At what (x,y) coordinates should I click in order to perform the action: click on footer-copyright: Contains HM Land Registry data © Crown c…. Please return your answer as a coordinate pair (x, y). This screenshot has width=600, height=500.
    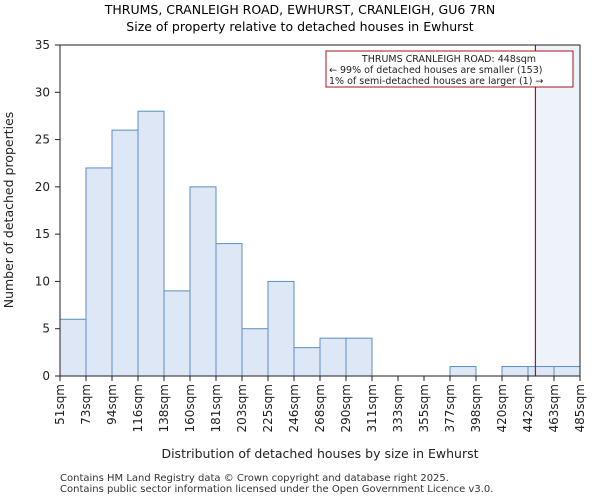
    Looking at the image, I should click on (254, 478).